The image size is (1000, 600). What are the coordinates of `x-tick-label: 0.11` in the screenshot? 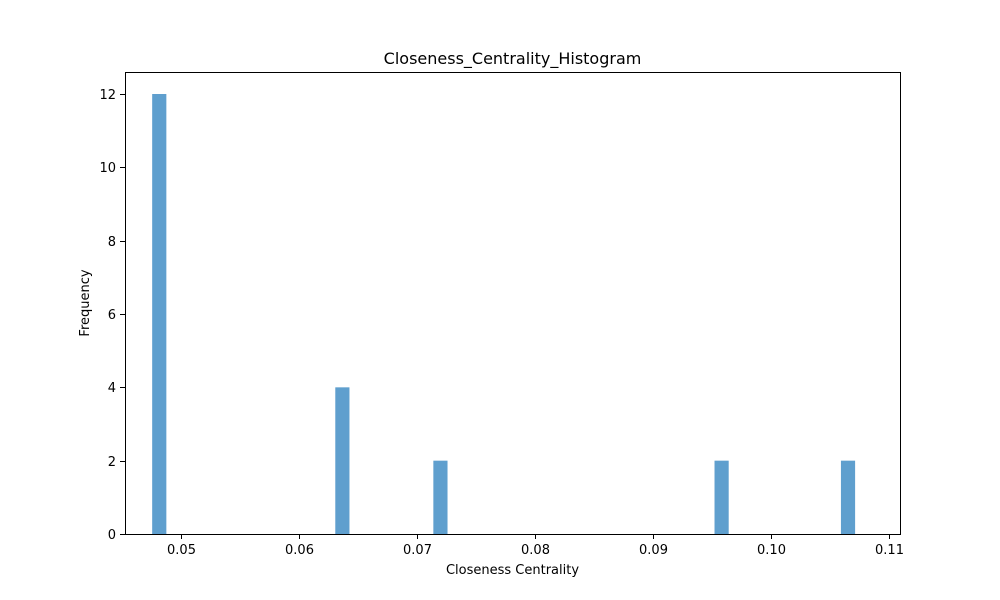 It's located at (889, 550).